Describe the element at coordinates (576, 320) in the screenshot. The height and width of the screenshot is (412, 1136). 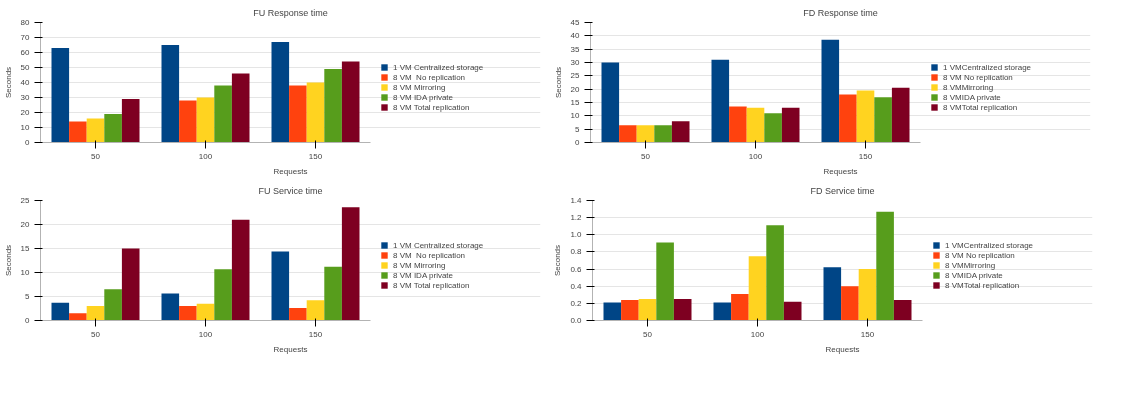
I see `y-tick-label: 0.0` at that location.